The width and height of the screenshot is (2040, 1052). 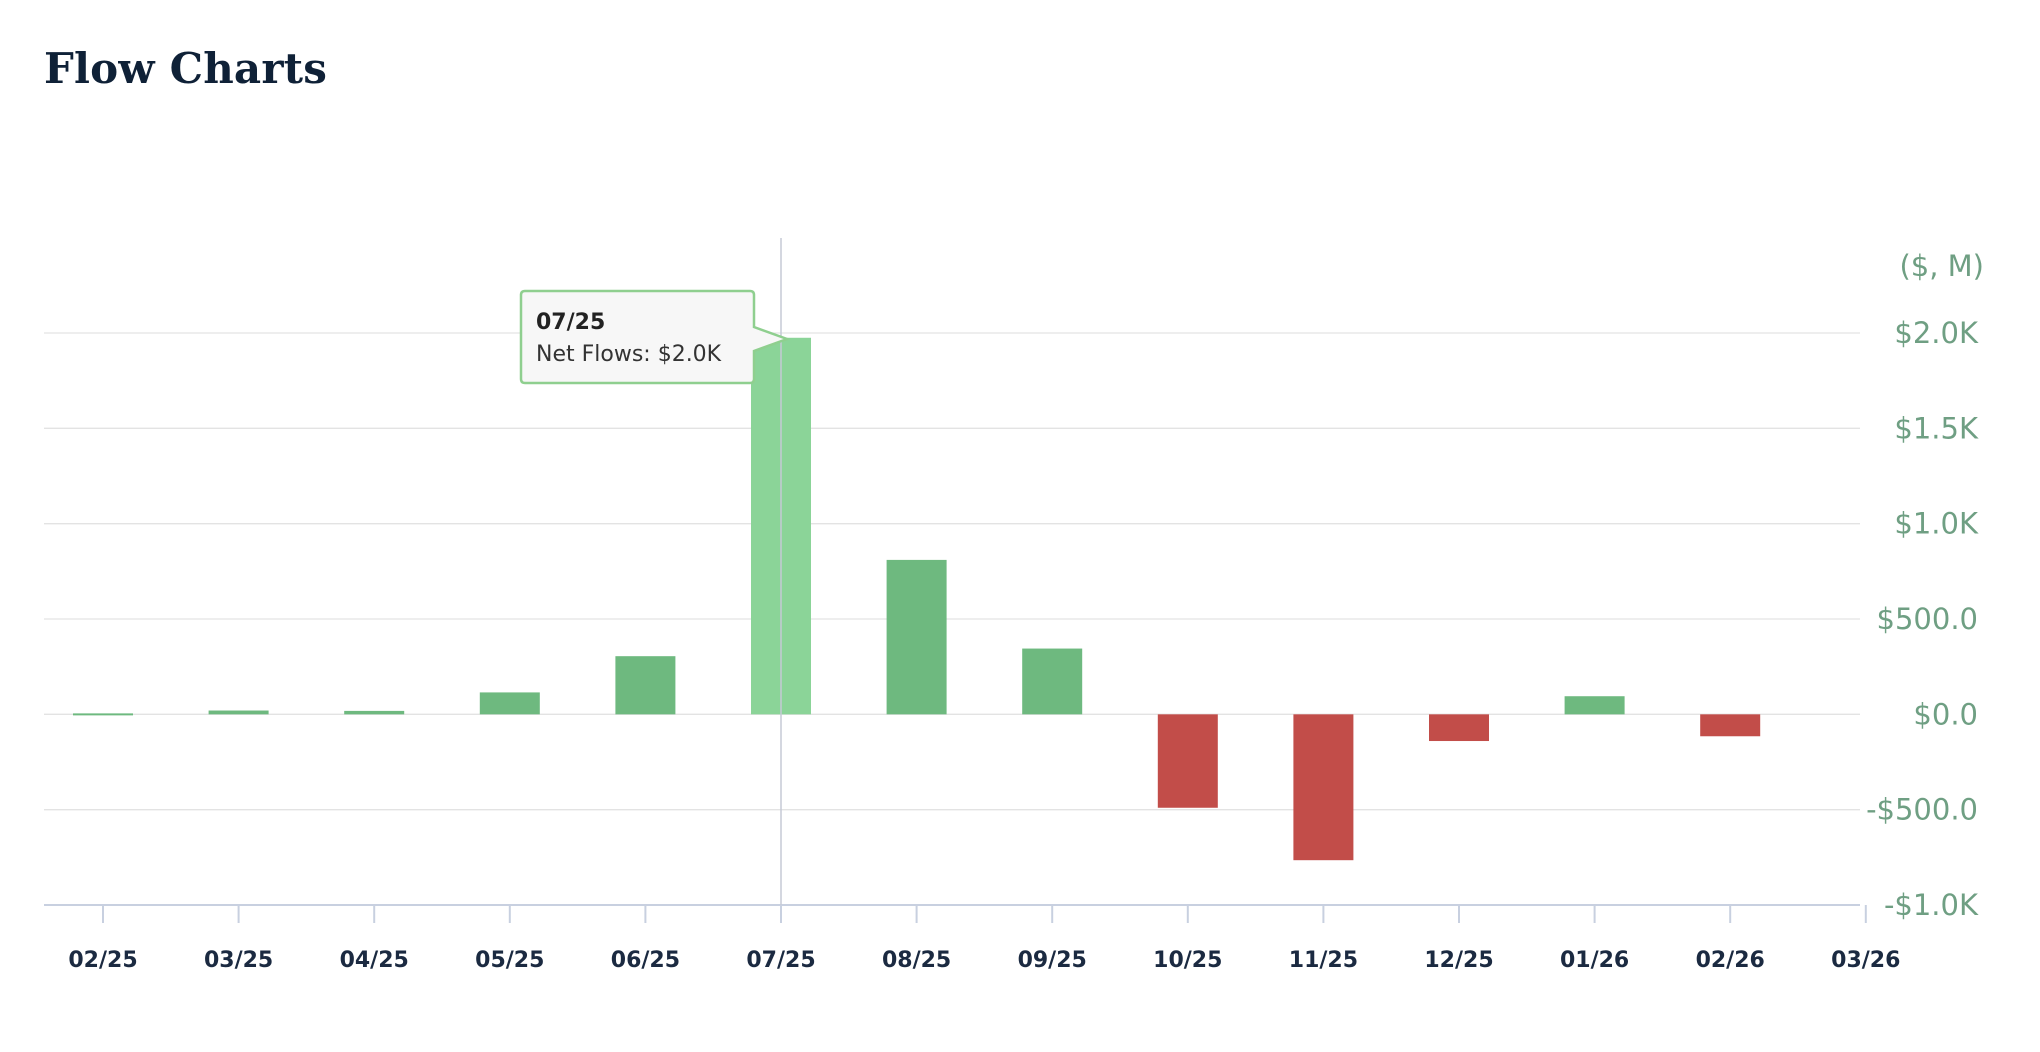 I want to click on x-tick-label: 01/26, so click(x=1594, y=960).